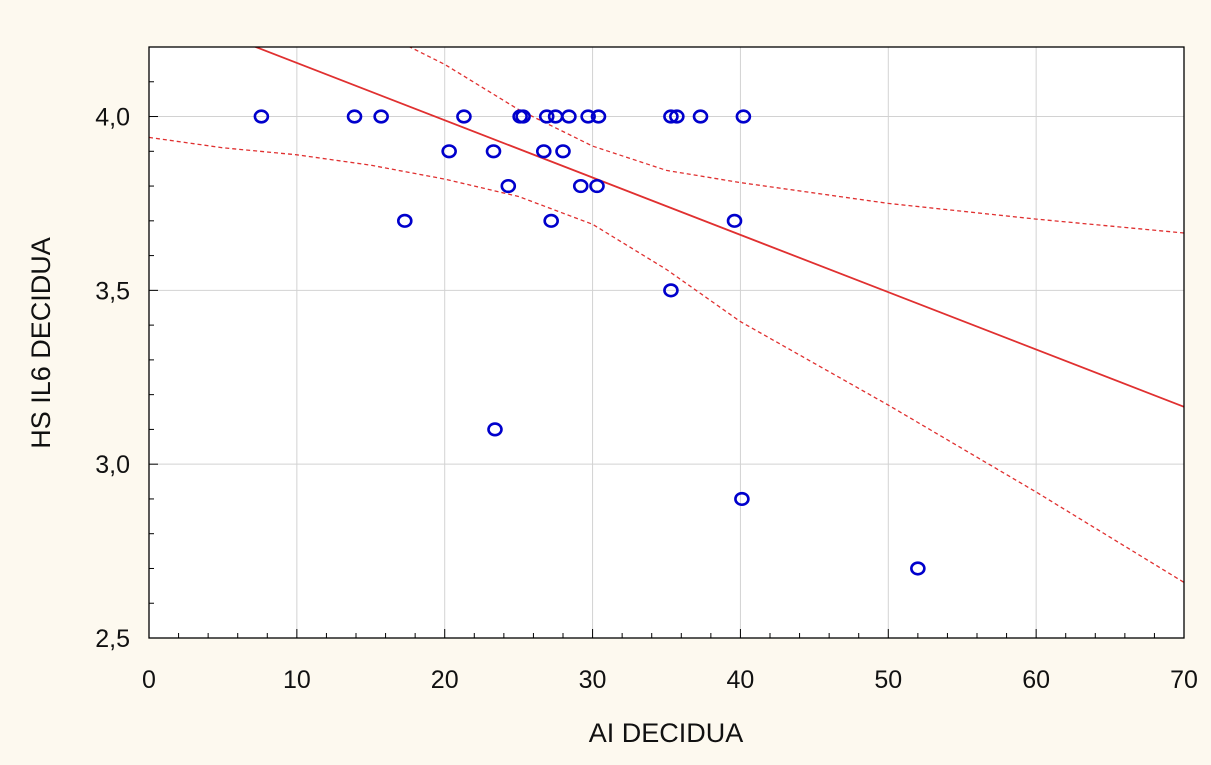 The image size is (1211, 765). What do you see at coordinates (297, 680) in the screenshot?
I see `x-tick-label: 10` at bounding box center [297, 680].